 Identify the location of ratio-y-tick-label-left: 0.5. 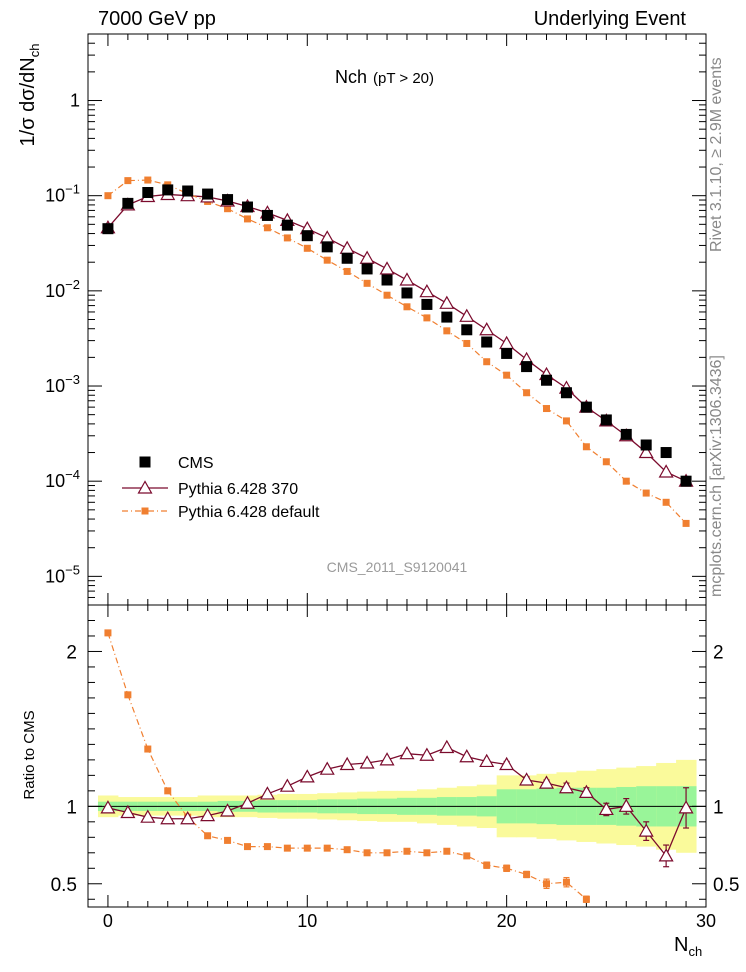
(64, 885).